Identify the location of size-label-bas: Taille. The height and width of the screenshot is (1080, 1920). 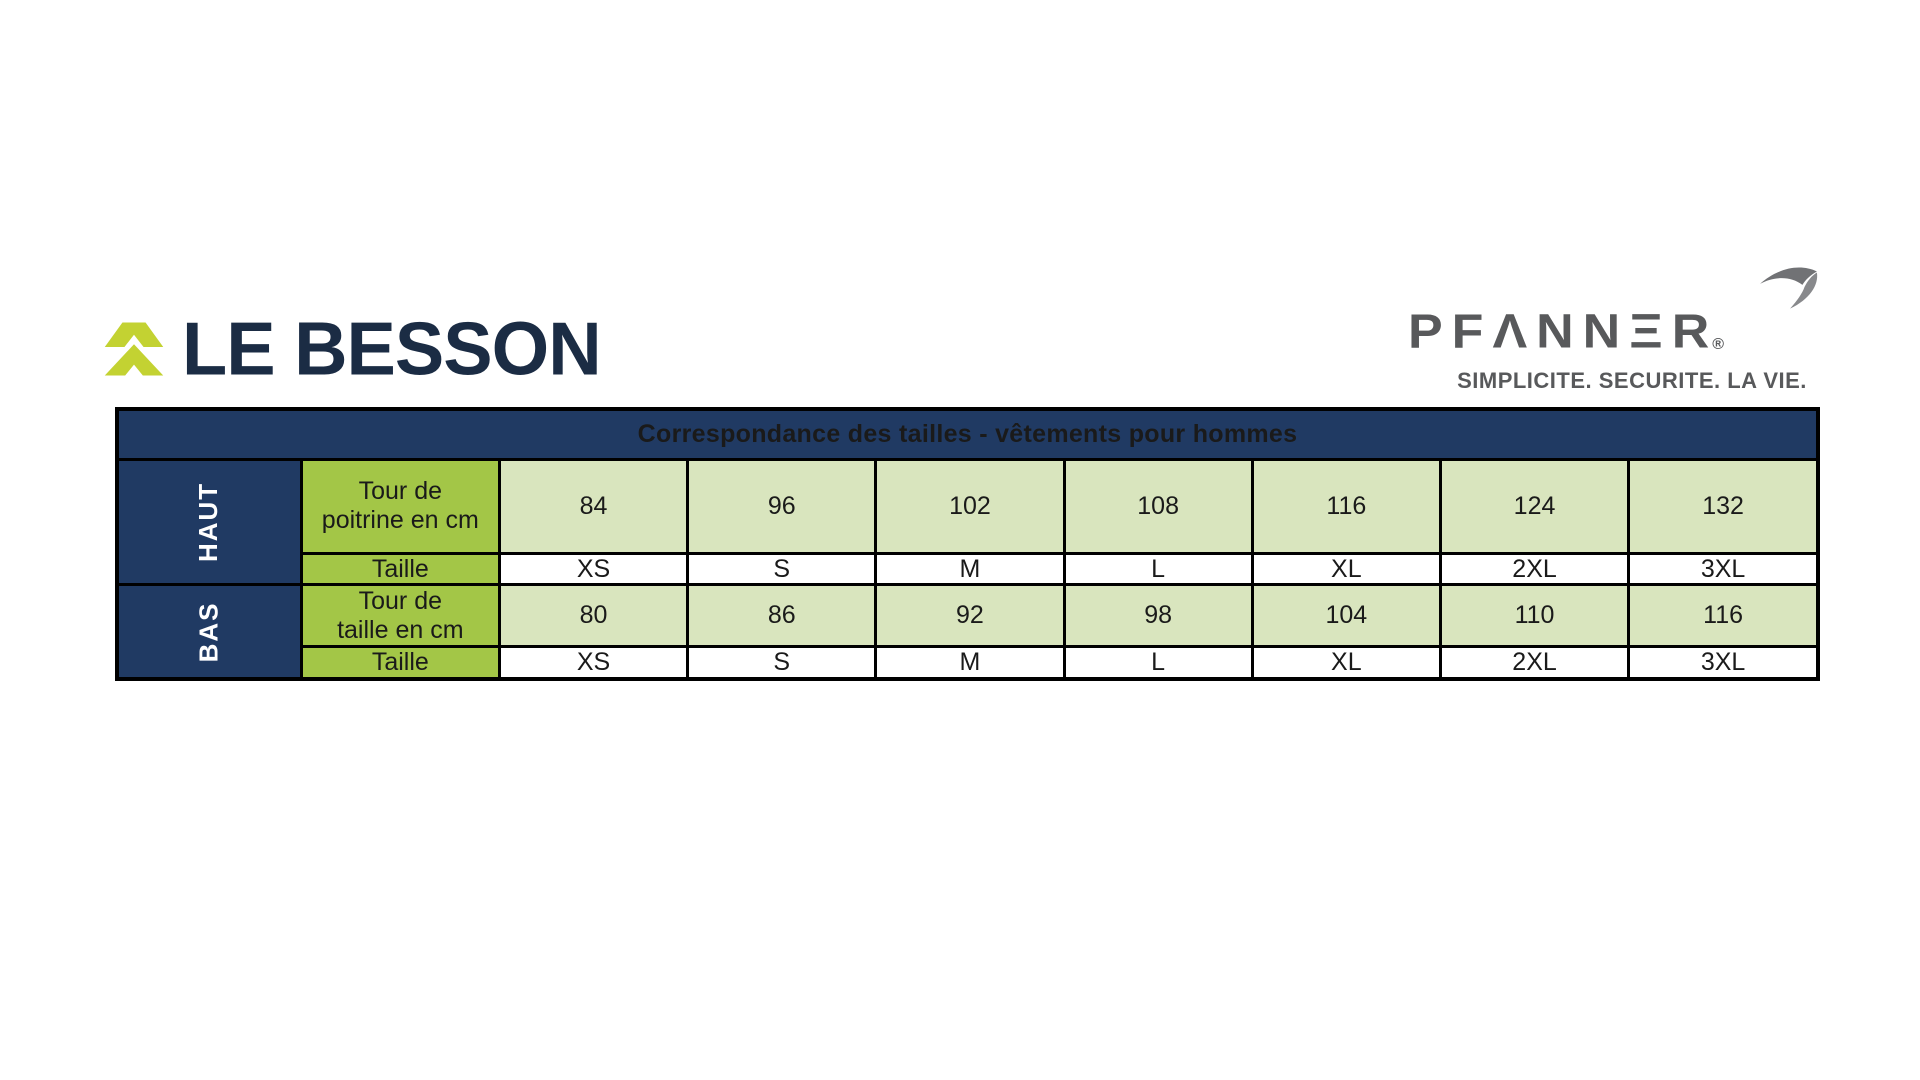
(400, 663).